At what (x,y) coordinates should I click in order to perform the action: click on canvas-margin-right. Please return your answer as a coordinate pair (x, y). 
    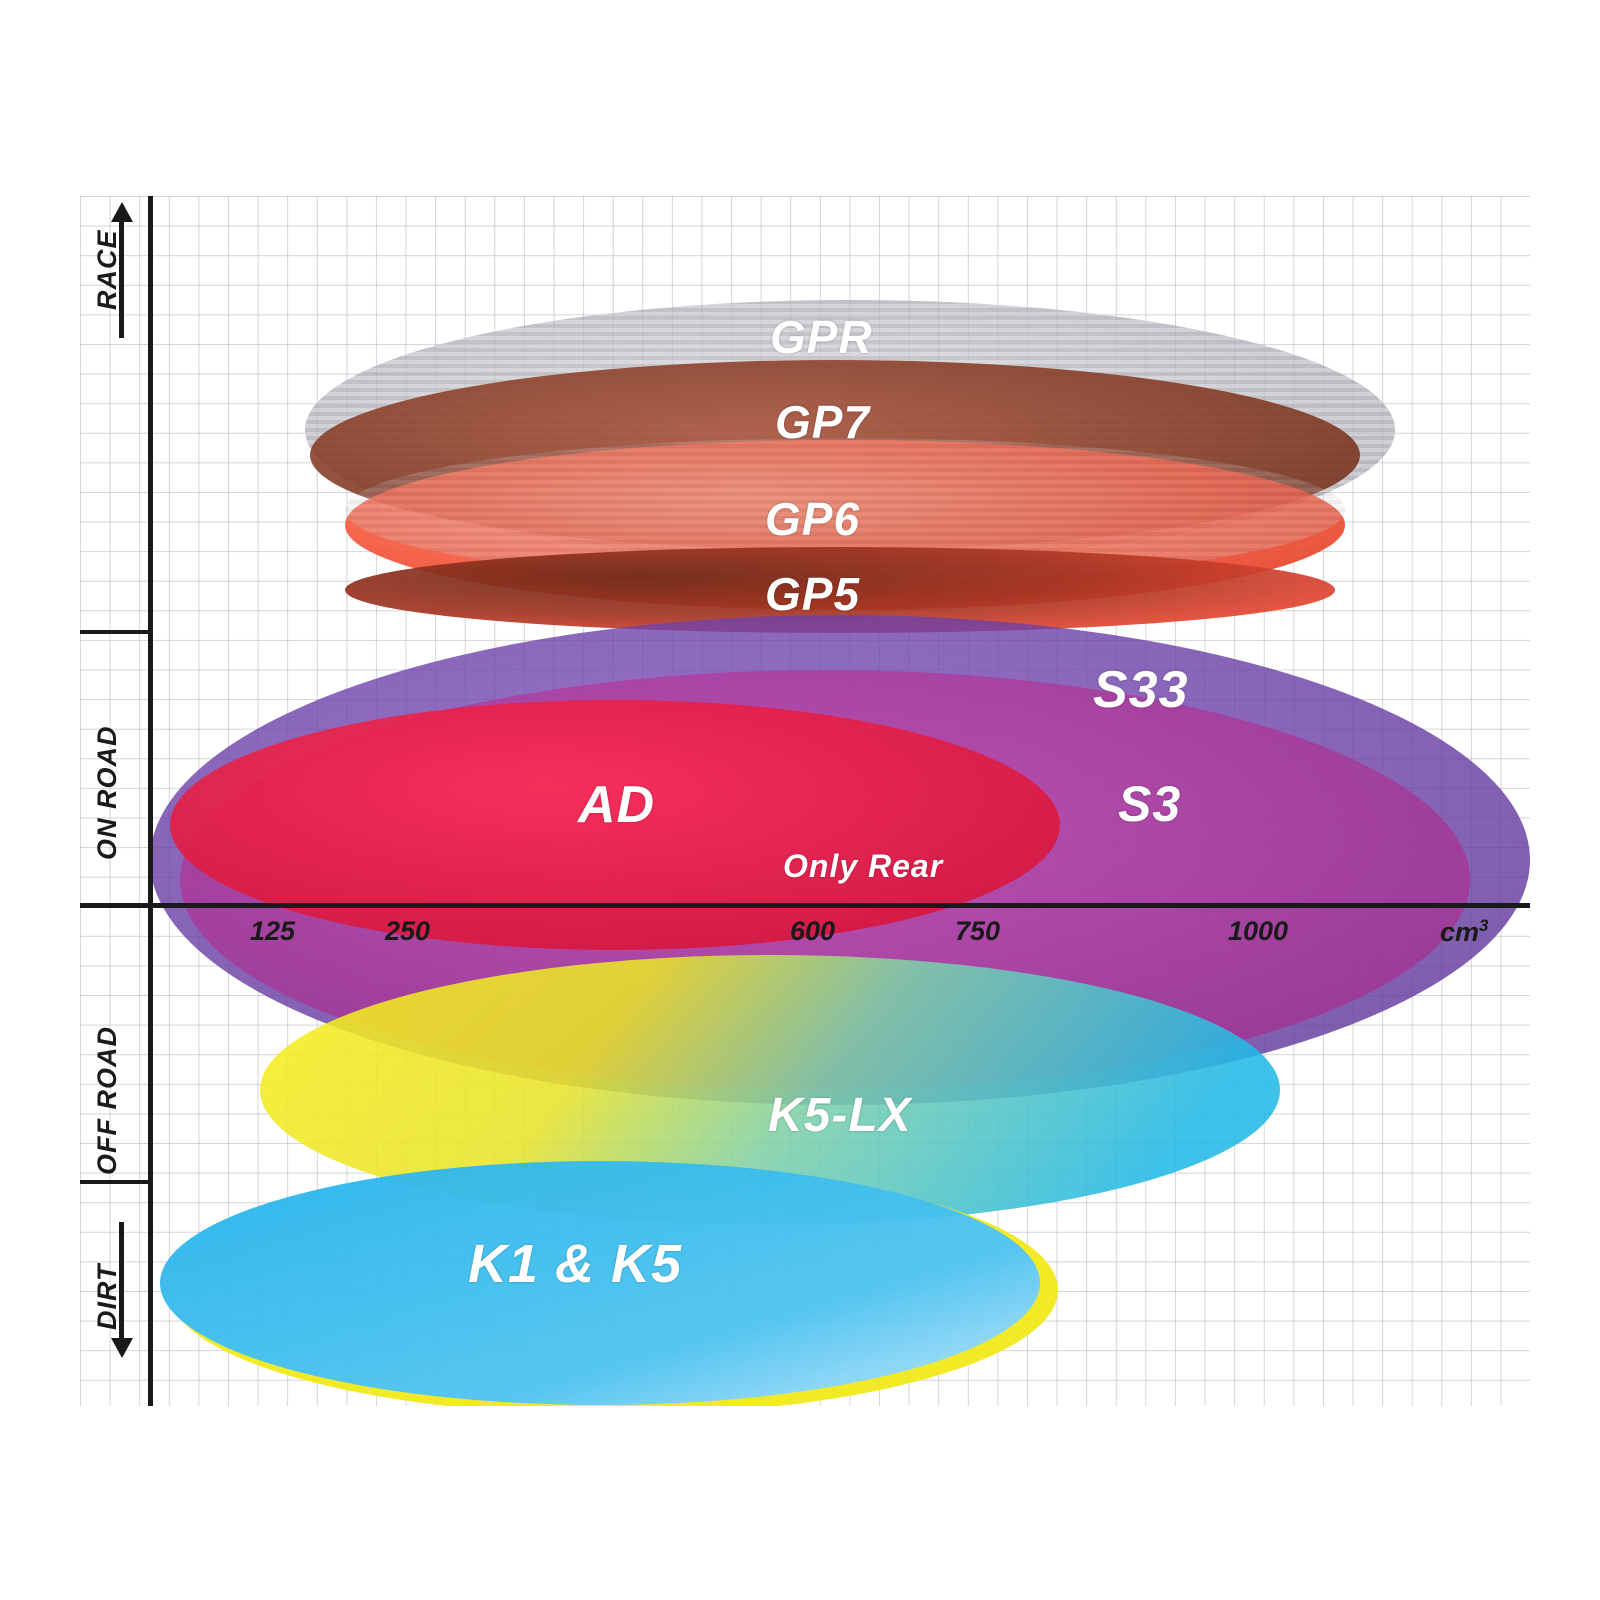
    Looking at the image, I should click on (1565, 800).